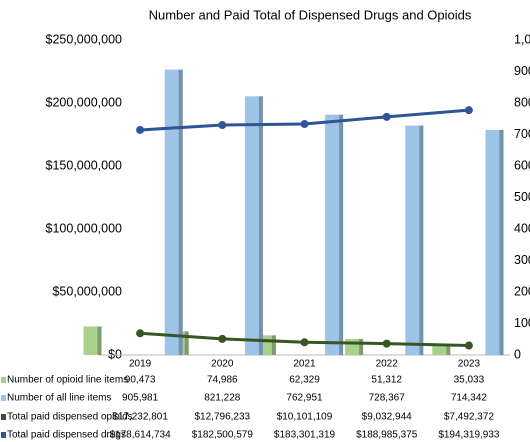  Describe the element at coordinates (522, 197) in the screenshot. I see `y2-tick-label: 500,000` at that location.